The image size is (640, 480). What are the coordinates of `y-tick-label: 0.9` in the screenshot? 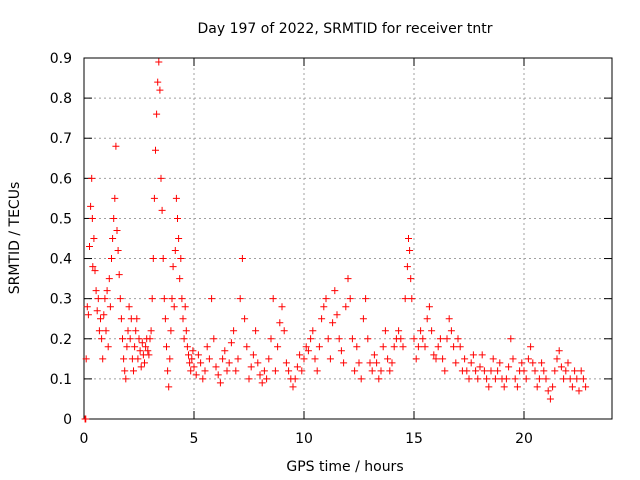 It's located at (61, 59).